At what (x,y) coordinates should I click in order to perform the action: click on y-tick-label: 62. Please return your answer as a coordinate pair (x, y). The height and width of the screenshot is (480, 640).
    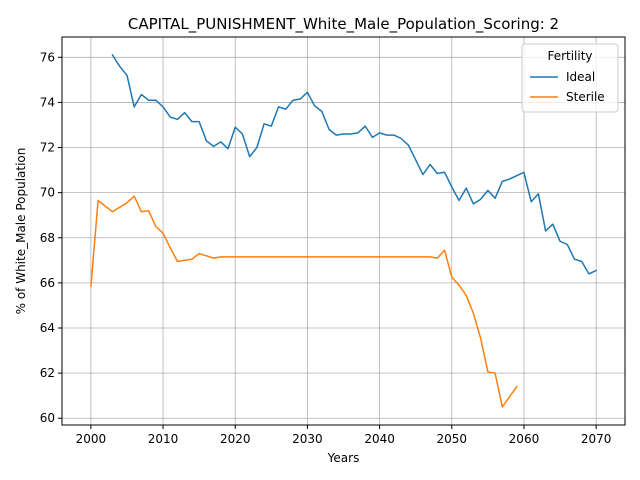
    Looking at the image, I should click on (47, 373).